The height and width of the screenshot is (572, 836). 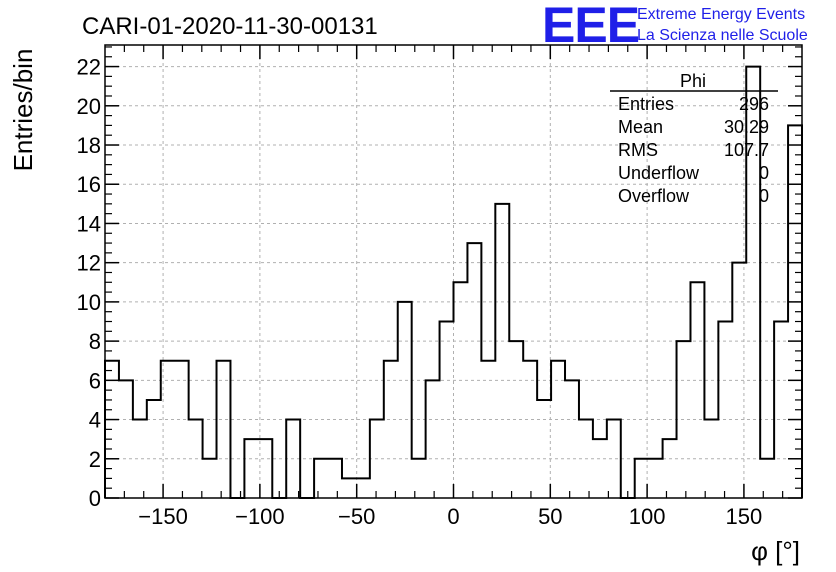 I want to click on y-tick-label-11: 22, so click(x=89, y=67).